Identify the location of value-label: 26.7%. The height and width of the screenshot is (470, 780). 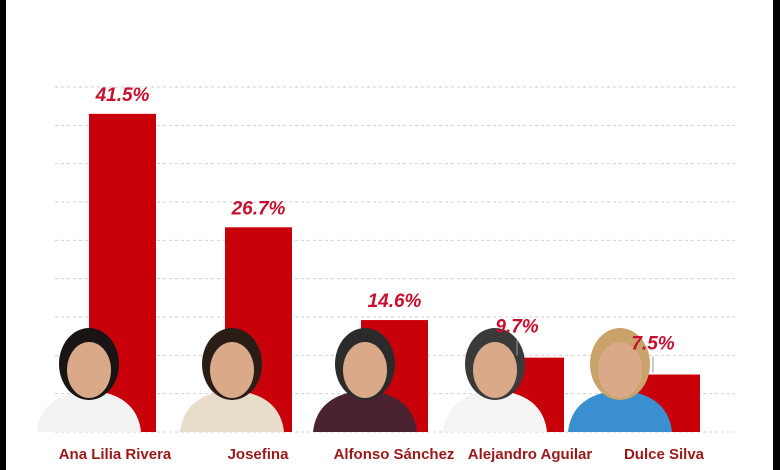
(258, 208).